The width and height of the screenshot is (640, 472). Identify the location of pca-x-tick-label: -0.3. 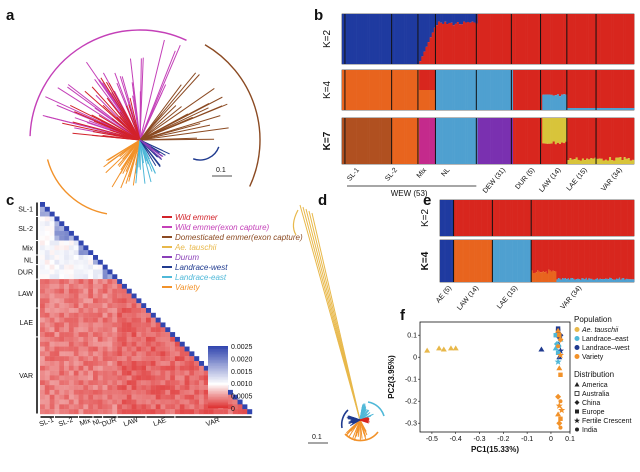
(479, 439).